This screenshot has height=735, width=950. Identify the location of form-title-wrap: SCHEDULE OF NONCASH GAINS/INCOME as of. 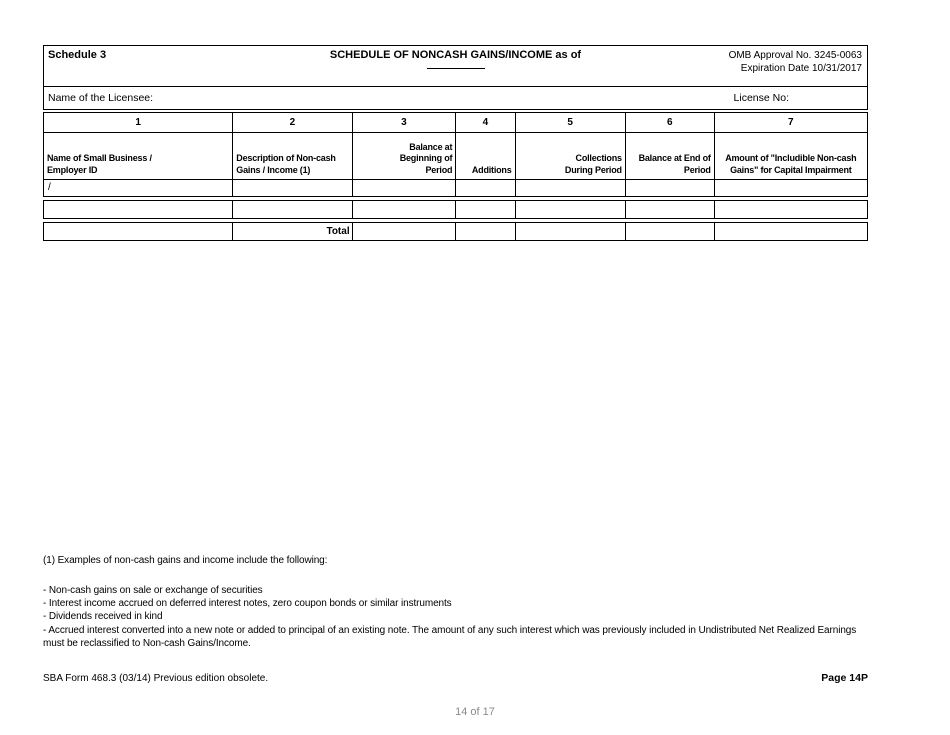
(455, 66).